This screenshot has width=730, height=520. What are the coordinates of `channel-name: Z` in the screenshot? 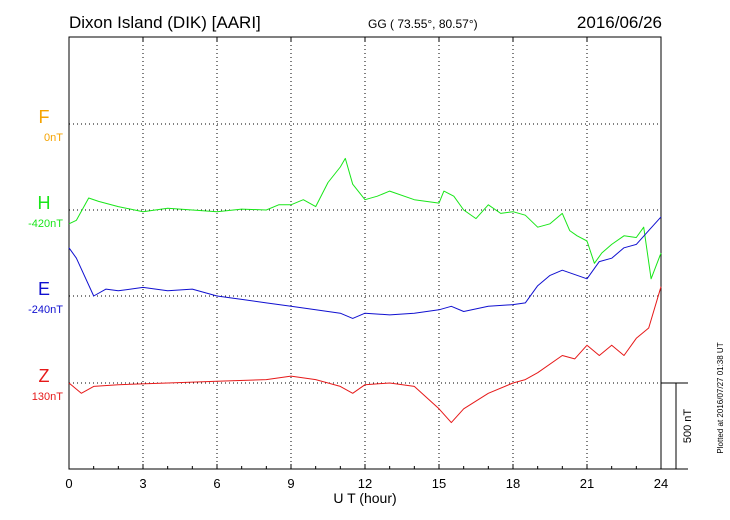 It's located at (44, 376).